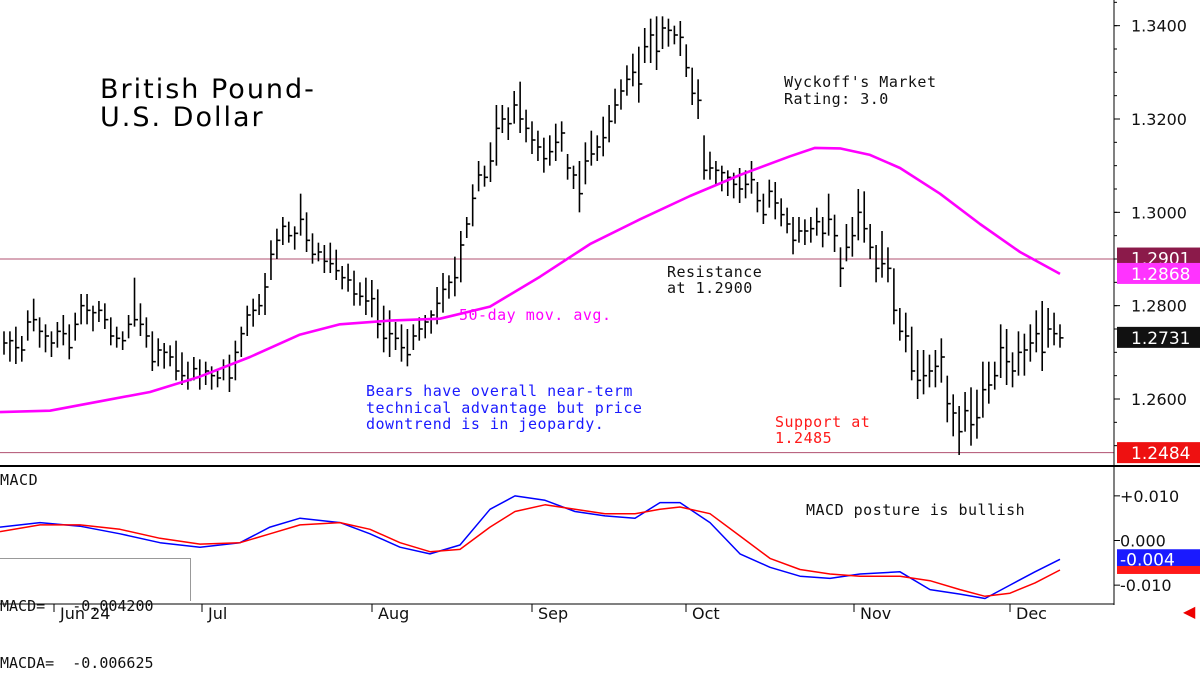  I want to click on resistance-label-2: at 1.2900, so click(710, 288).